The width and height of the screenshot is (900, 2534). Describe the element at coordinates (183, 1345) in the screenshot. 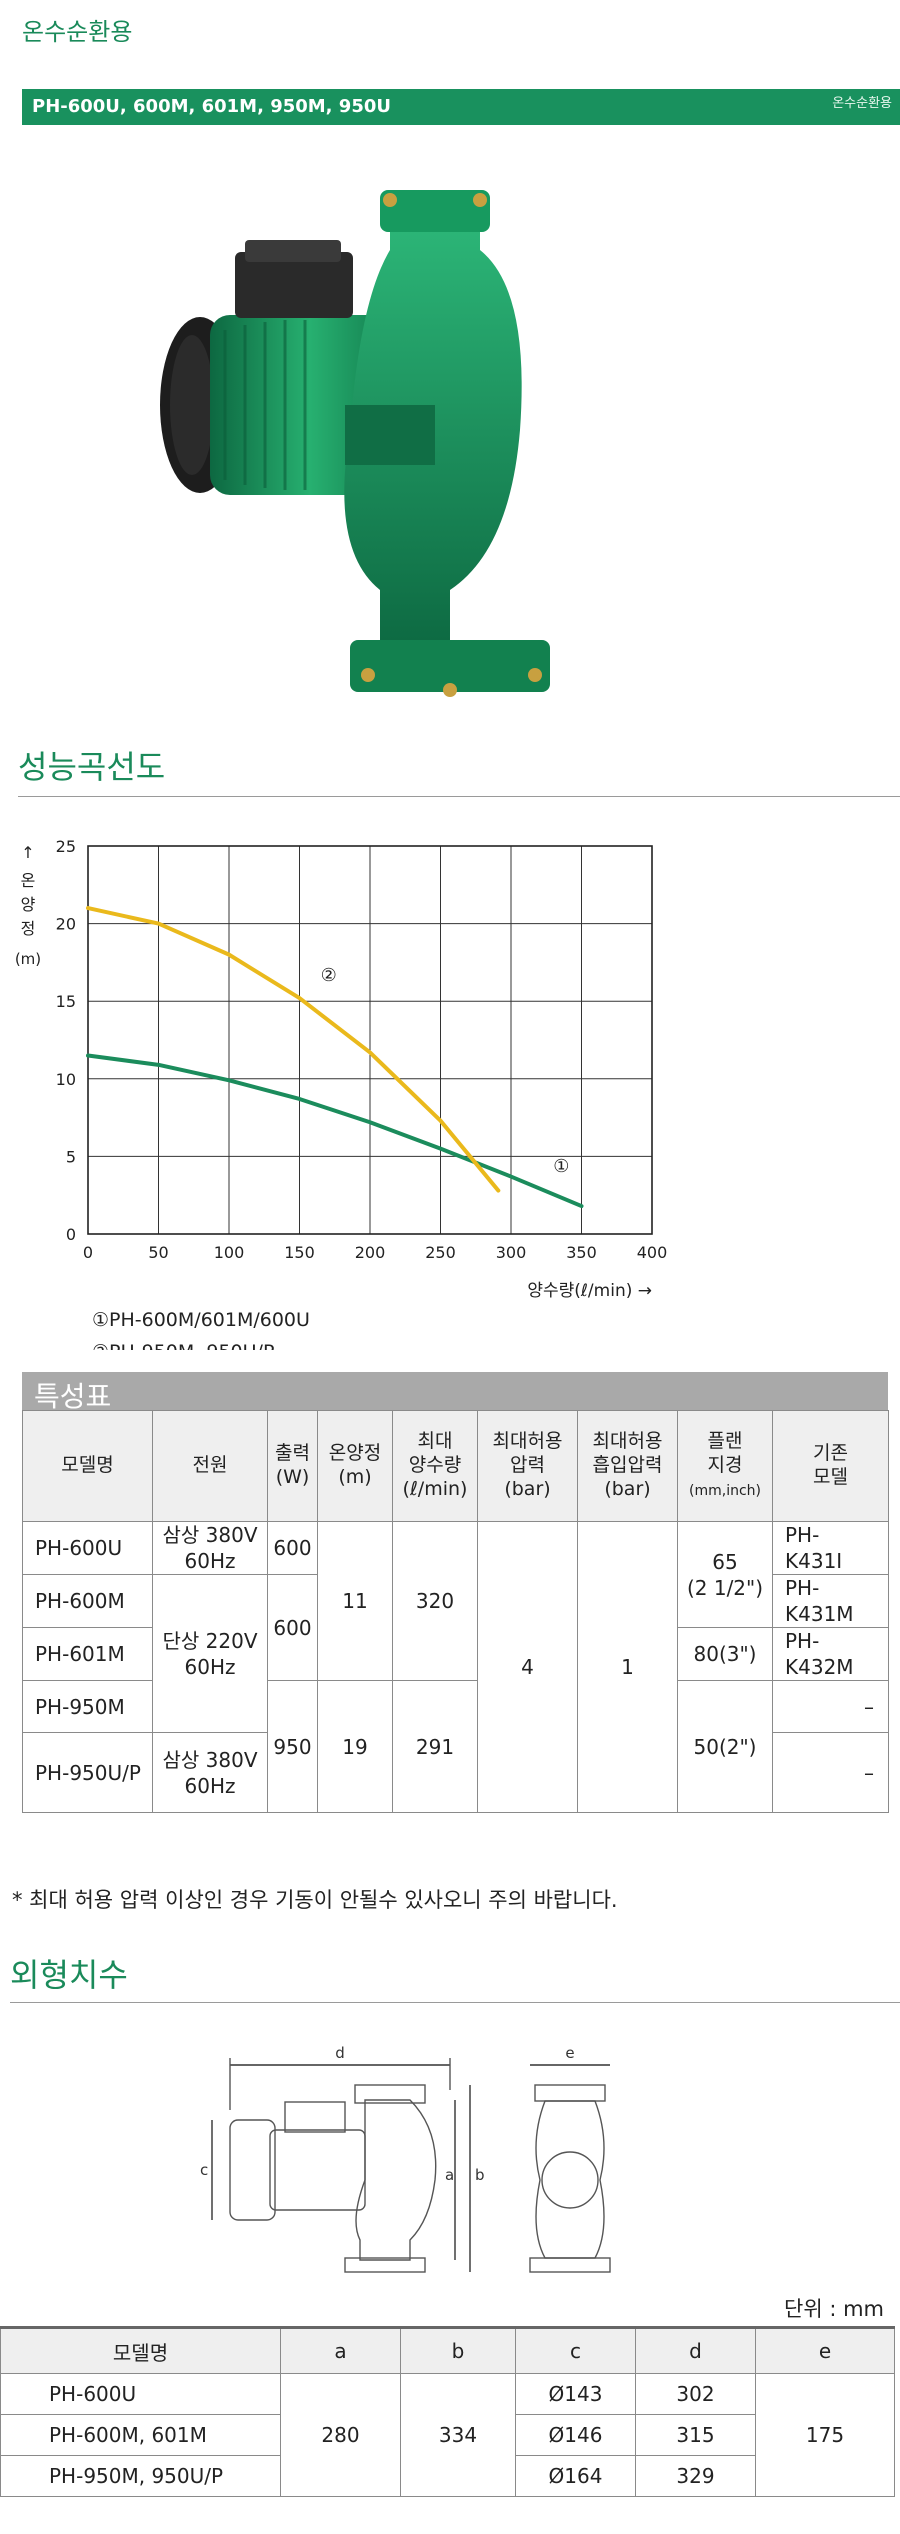

I see `legend-item-2: ②PH-950M, 950U/P` at that location.